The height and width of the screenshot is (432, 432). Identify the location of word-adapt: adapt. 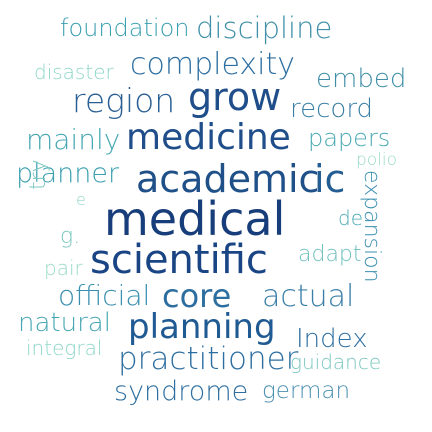
(330, 254).